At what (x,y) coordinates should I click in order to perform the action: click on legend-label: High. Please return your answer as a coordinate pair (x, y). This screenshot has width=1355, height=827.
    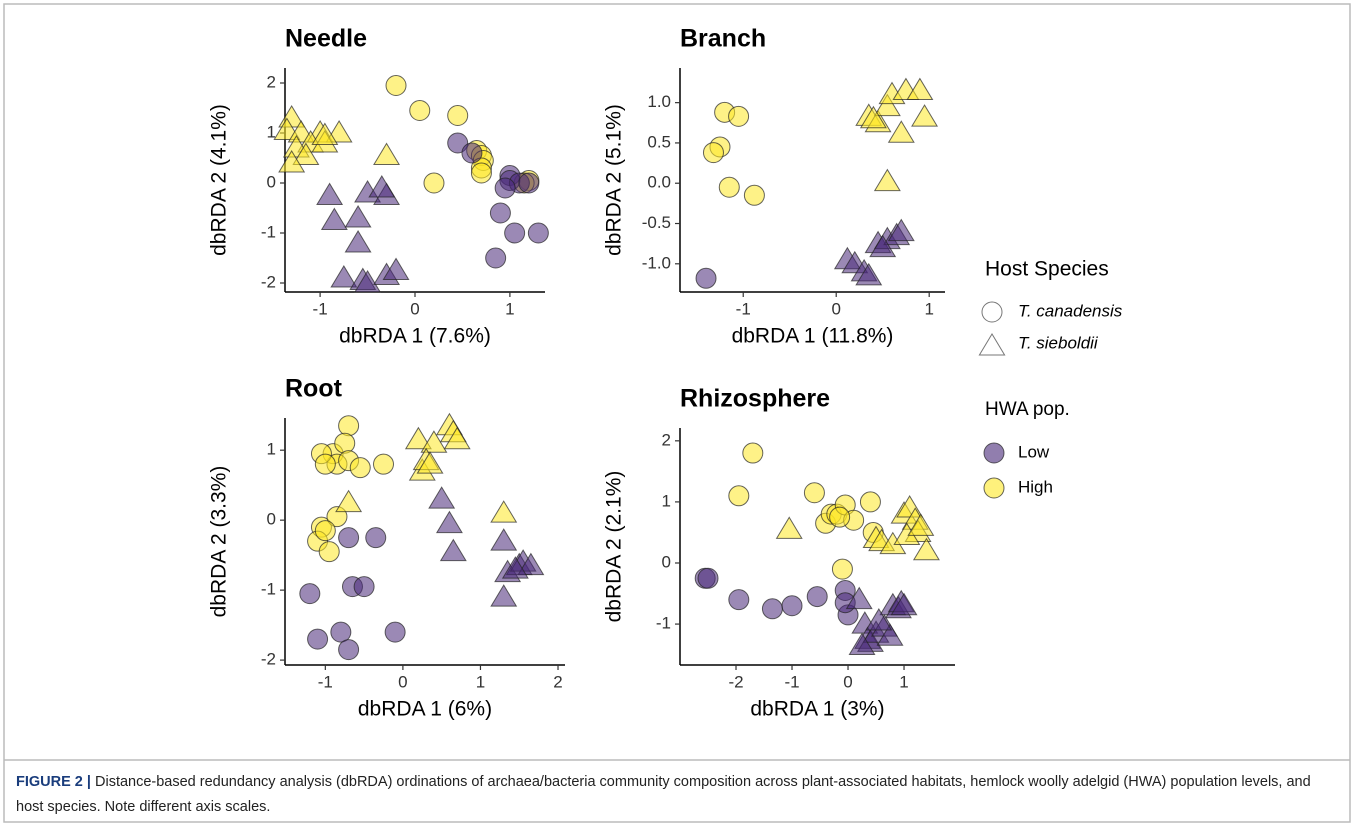
    Looking at the image, I should click on (1035, 486).